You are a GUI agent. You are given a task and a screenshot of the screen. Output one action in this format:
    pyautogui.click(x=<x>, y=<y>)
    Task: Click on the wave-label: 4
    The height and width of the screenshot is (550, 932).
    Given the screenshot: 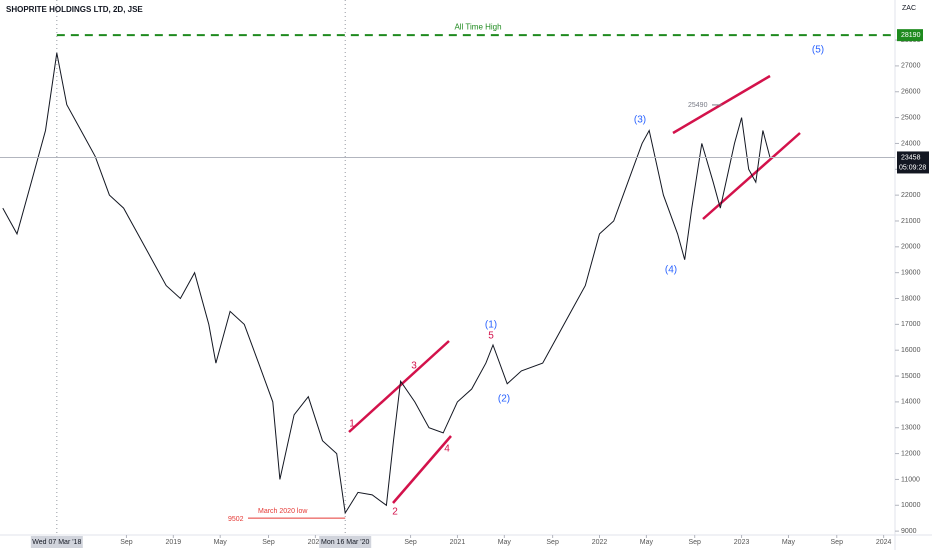 What is the action you would take?
    pyautogui.click(x=447, y=449)
    